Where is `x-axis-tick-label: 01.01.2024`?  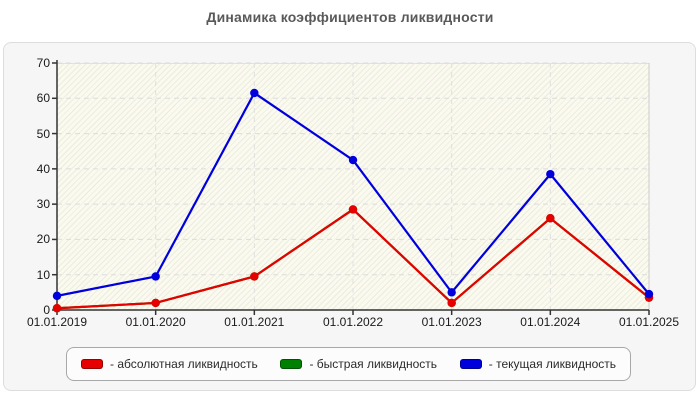
x-axis-tick-label: 01.01.2024 is located at coordinates (550, 322).